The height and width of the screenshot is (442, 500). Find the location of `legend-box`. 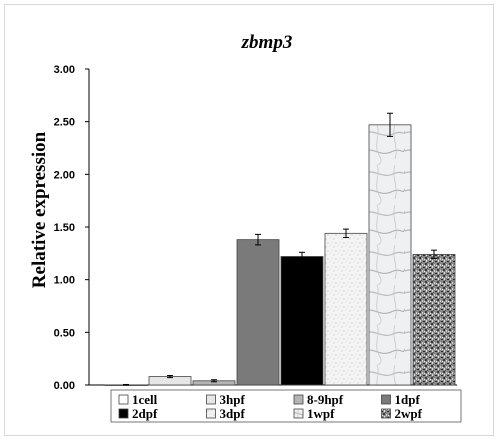

legend-box is located at coordinates (286, 406).